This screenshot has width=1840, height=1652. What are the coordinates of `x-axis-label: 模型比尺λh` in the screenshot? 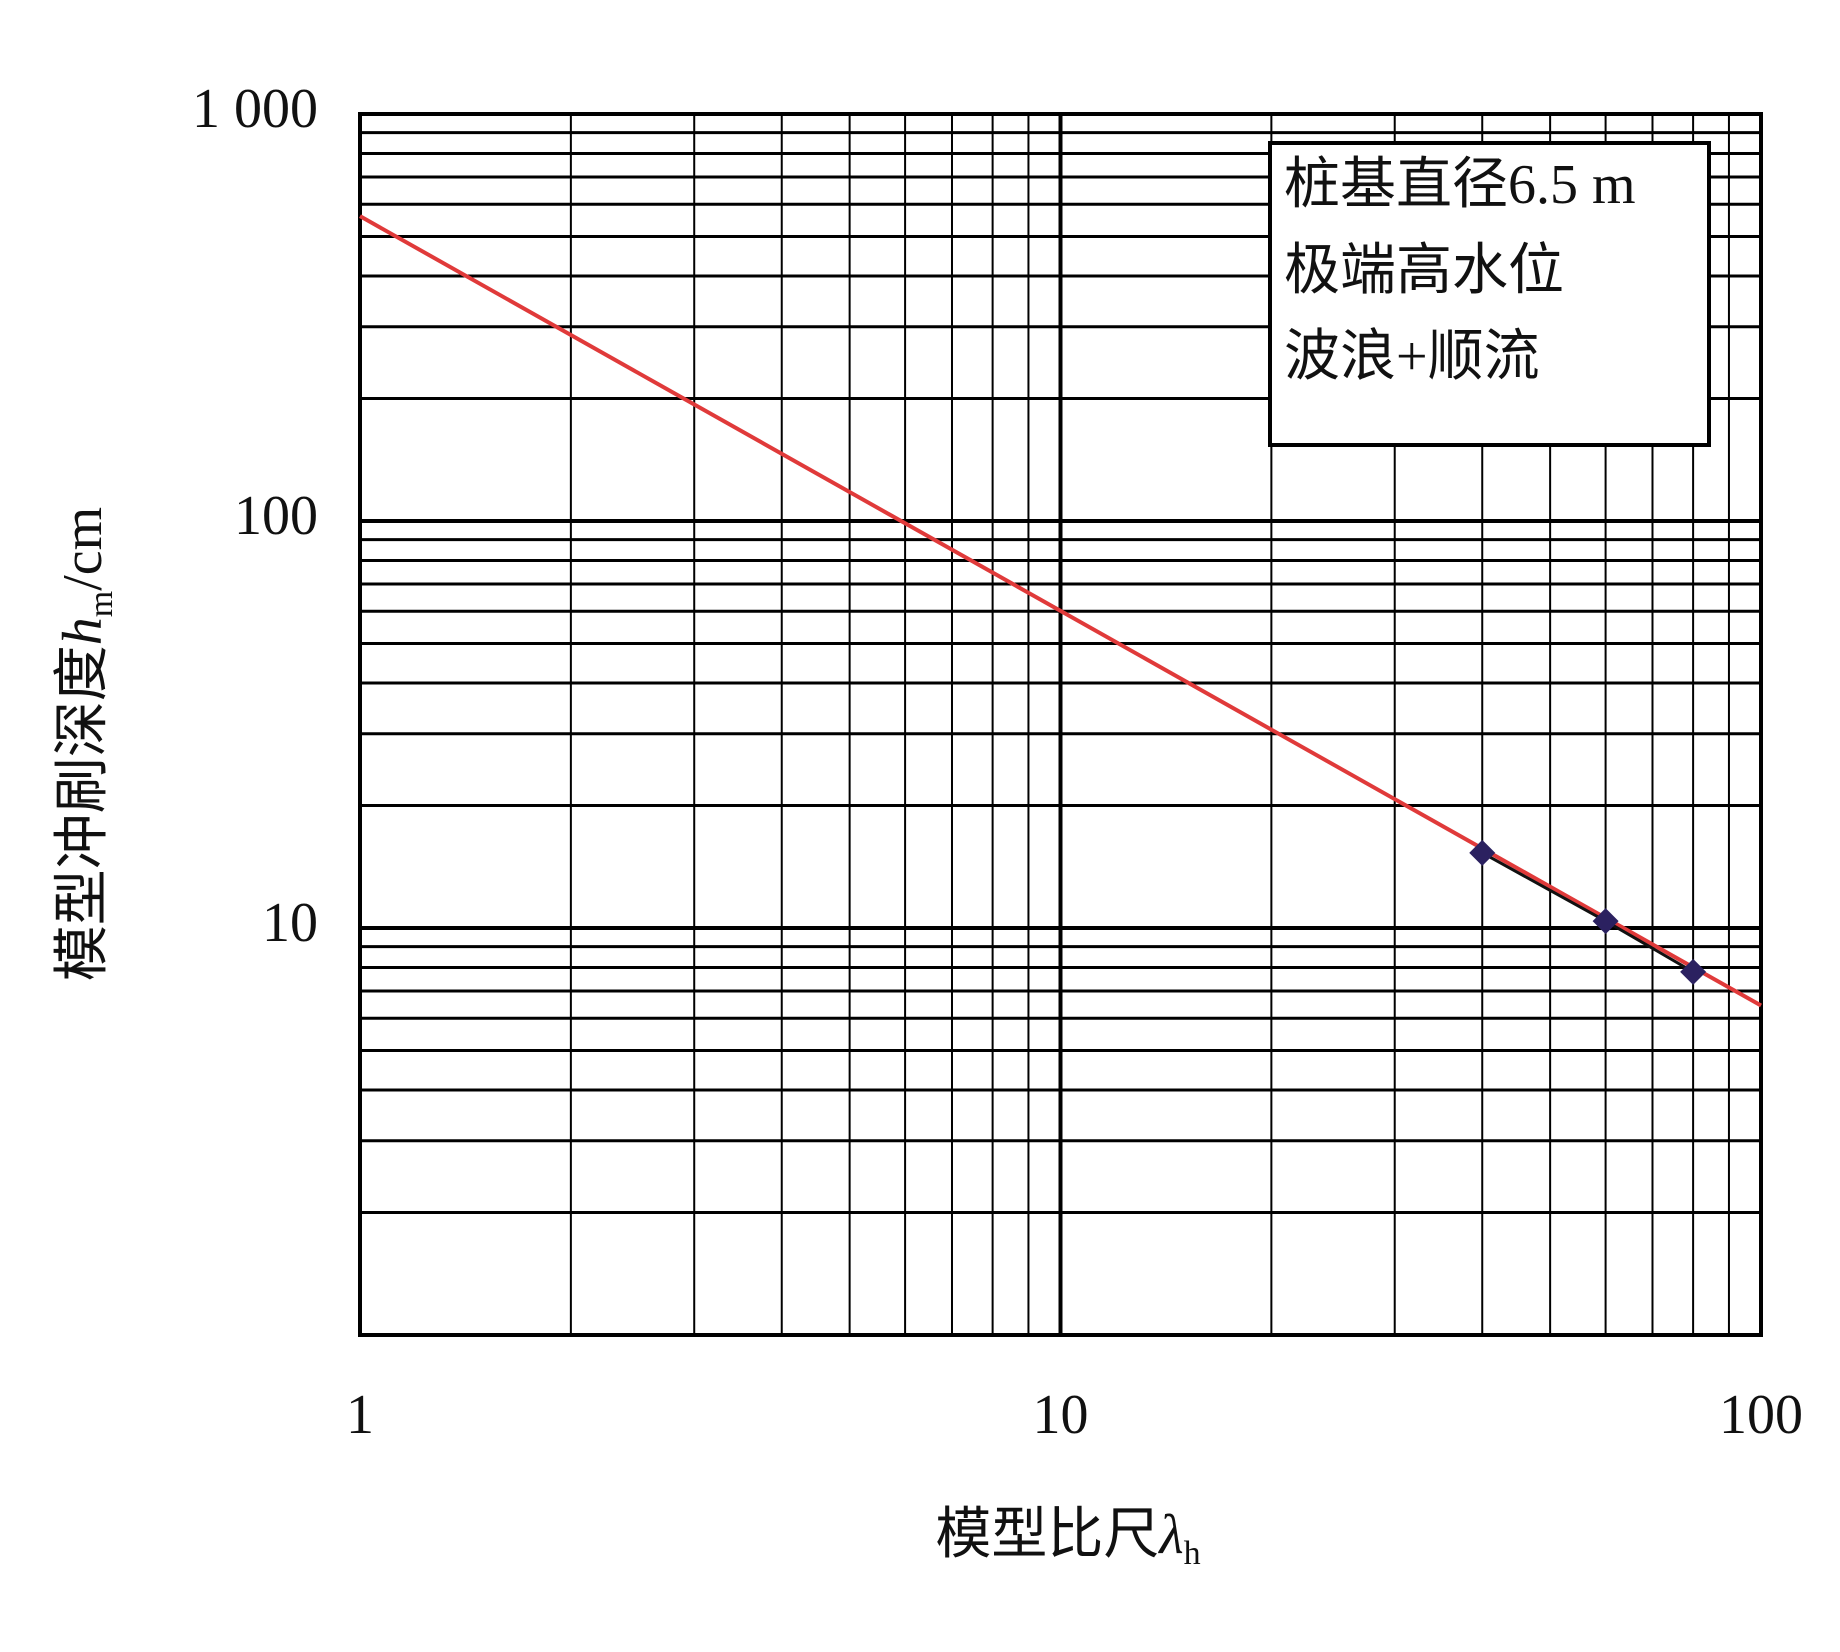 It's located at (1067, 1538).